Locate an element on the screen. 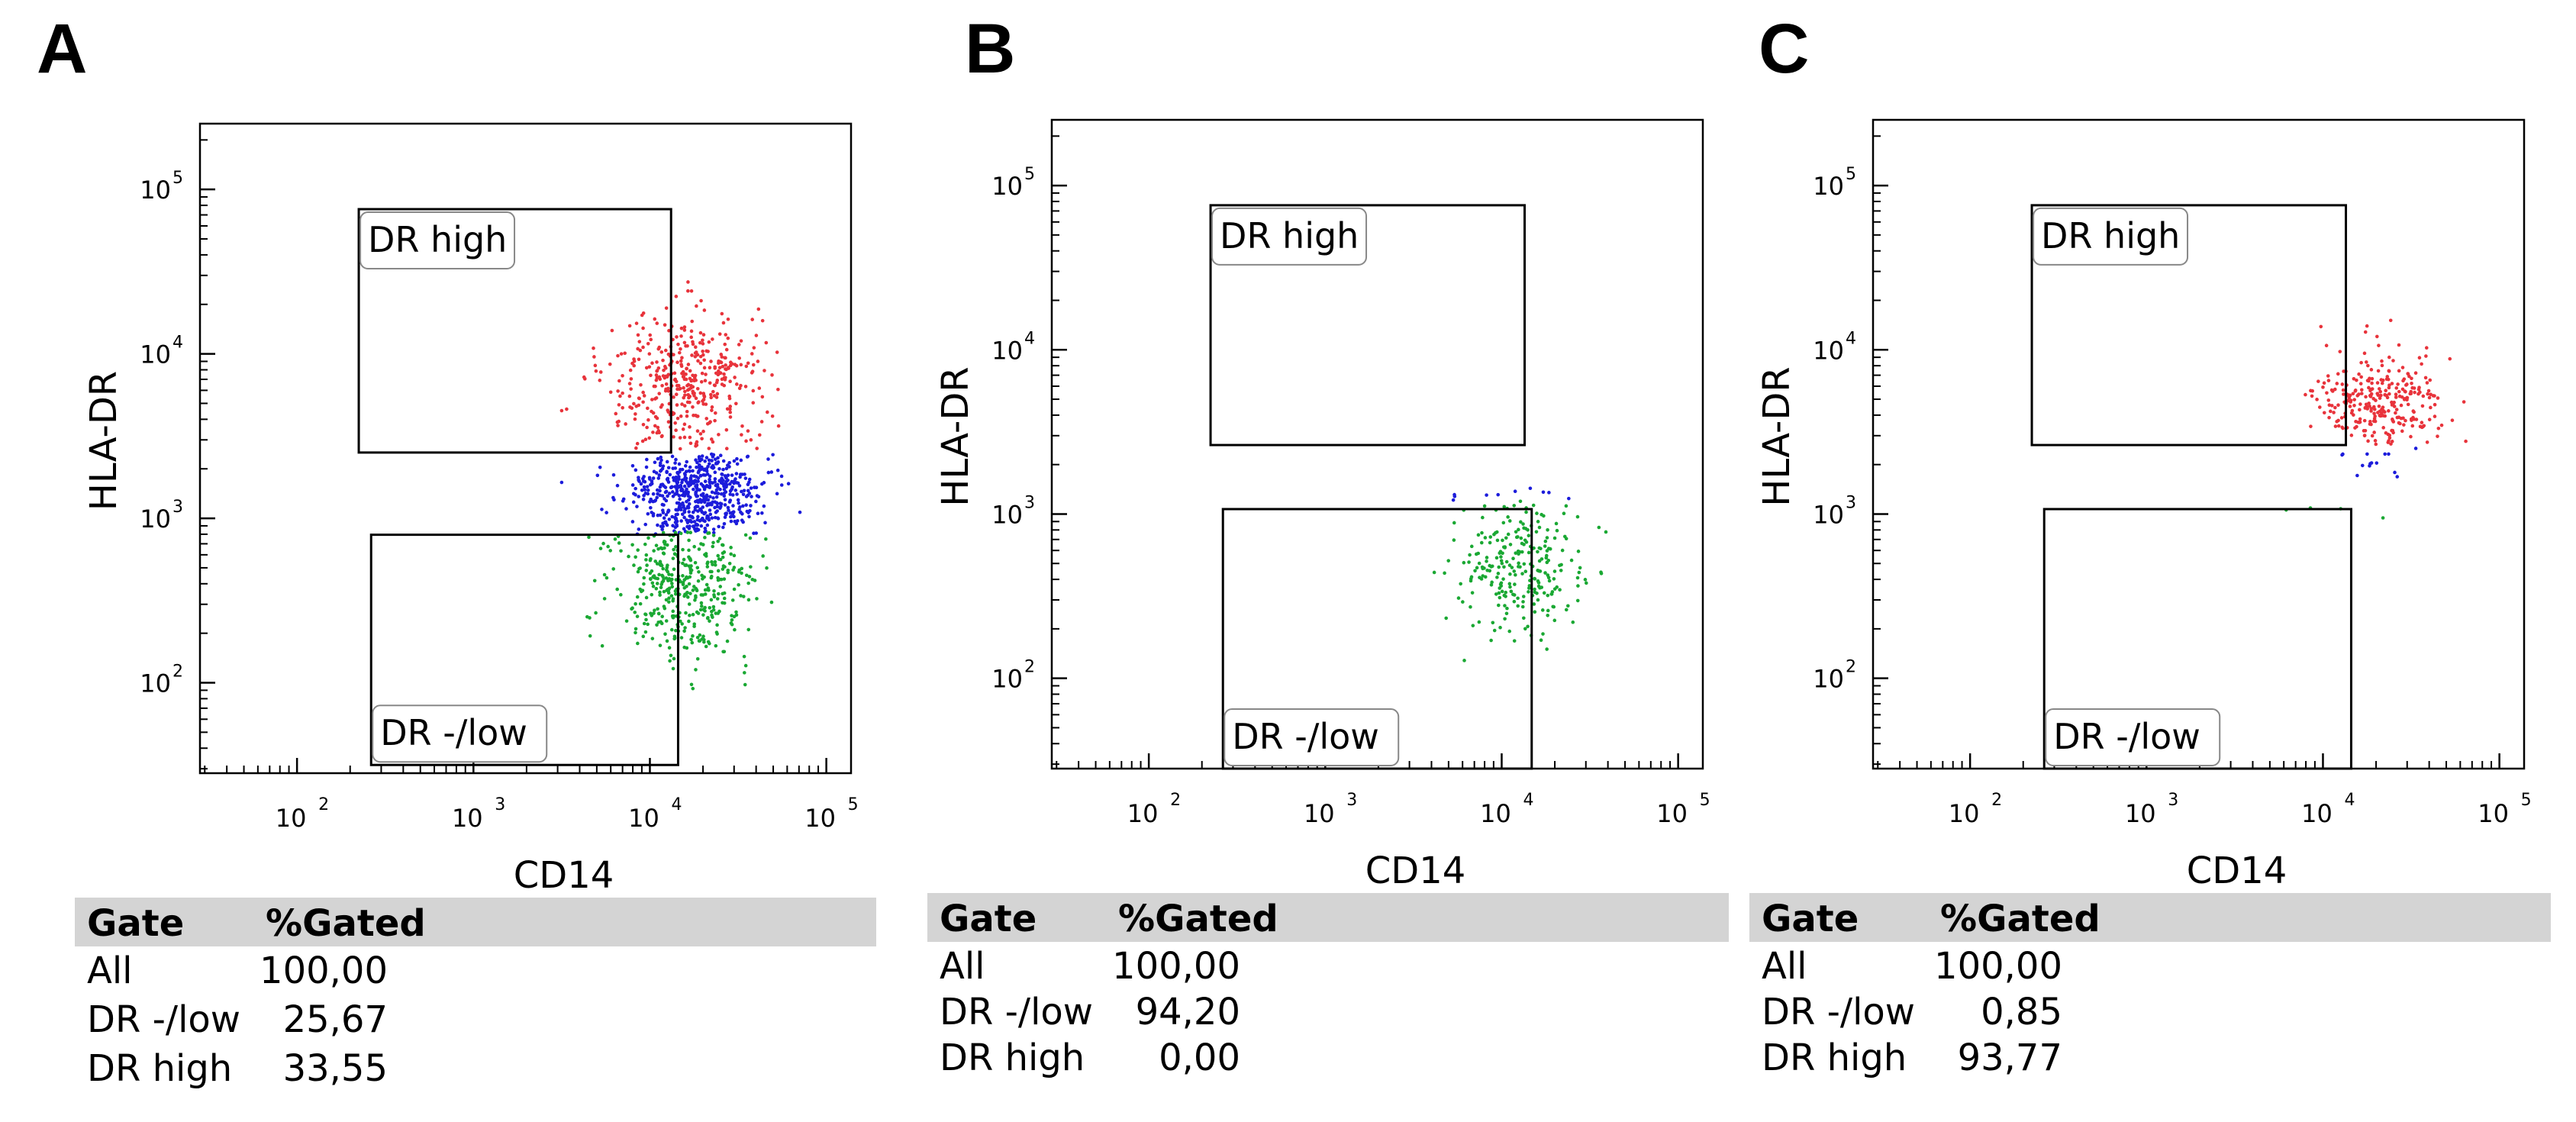 Image resolution: width=2576 pixels, height=1122 pixels. row-gate: DR -/low is located at coordinates (1839, 1012).